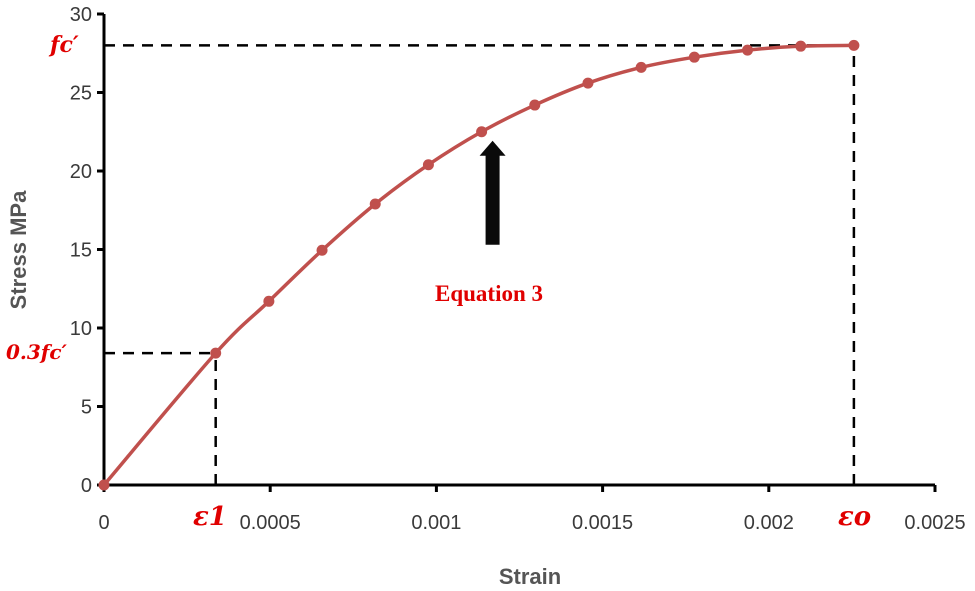  I want to click on epsilon-o-label: εo, so click(854, 517).